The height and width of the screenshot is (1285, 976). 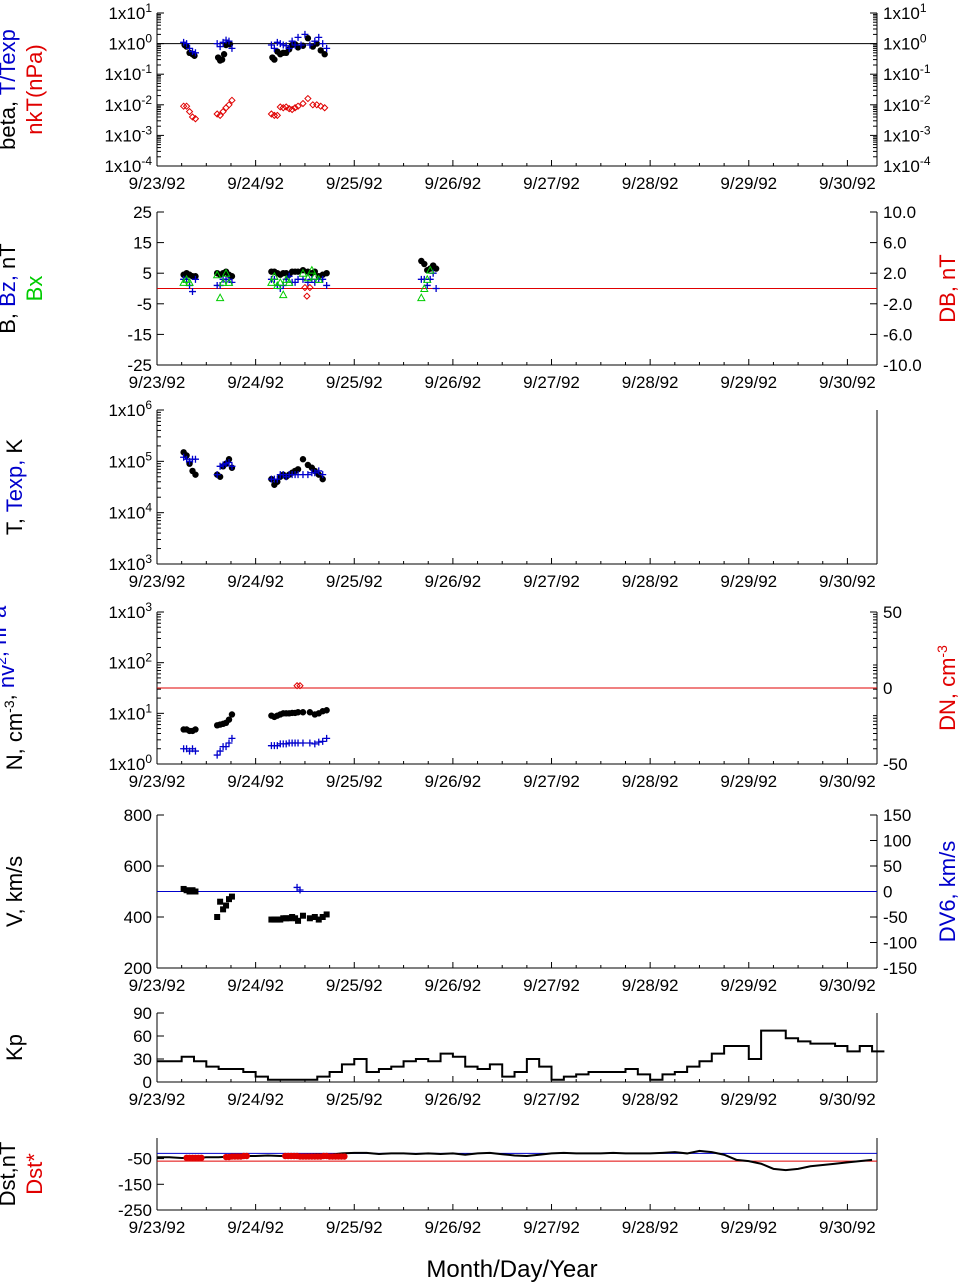 What do you see at coordinates (897, 334) in the screenshot?
I see `y-tick-label-right: -6.0` at bounding box center [897, 334].